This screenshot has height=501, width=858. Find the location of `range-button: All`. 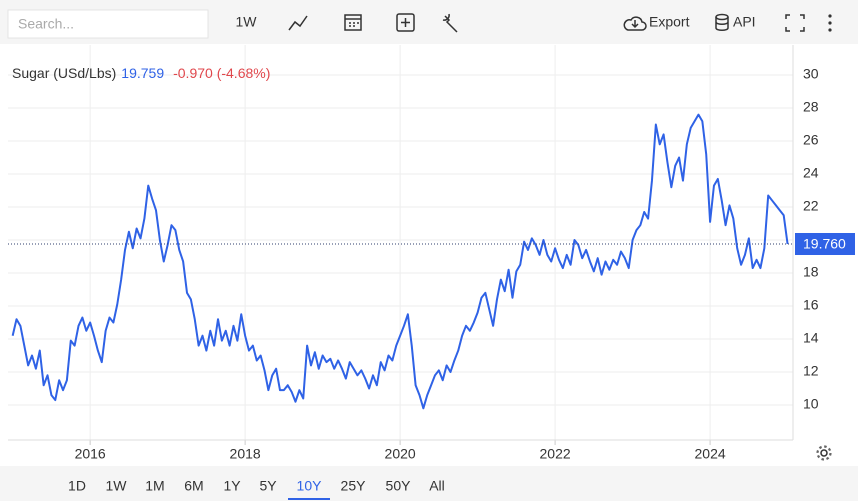

range-button: All is located at coordinates (437, 486).